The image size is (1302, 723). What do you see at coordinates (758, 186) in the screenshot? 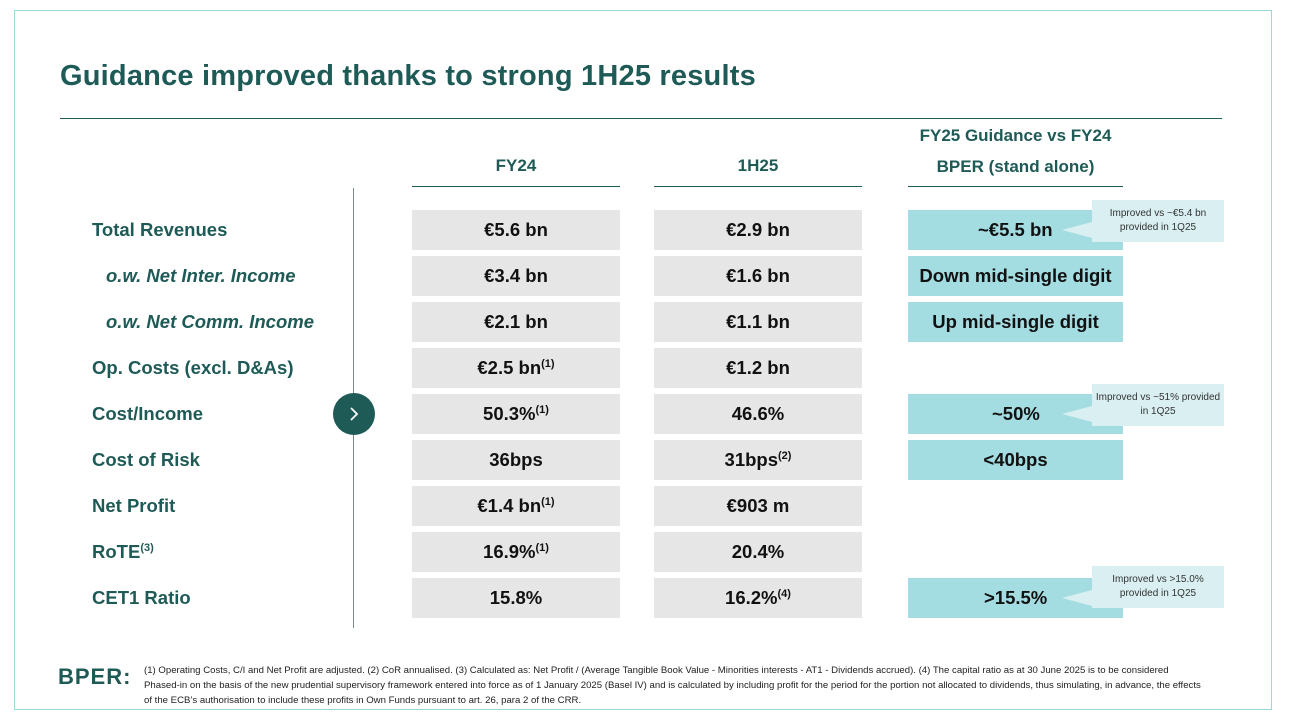
I see `column-rule-1h25` at bounding box center [758, 186].